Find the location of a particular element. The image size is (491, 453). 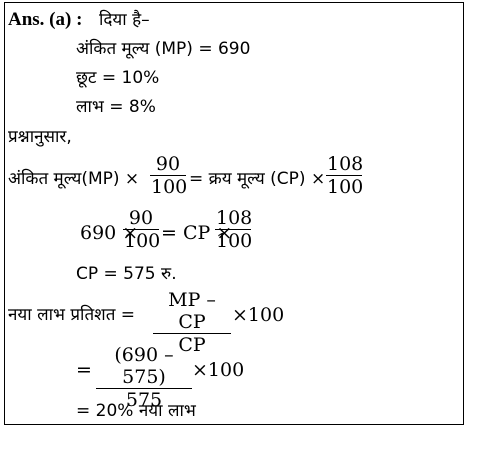

eq4-right: ×100 is located at coordinates (218, 370).